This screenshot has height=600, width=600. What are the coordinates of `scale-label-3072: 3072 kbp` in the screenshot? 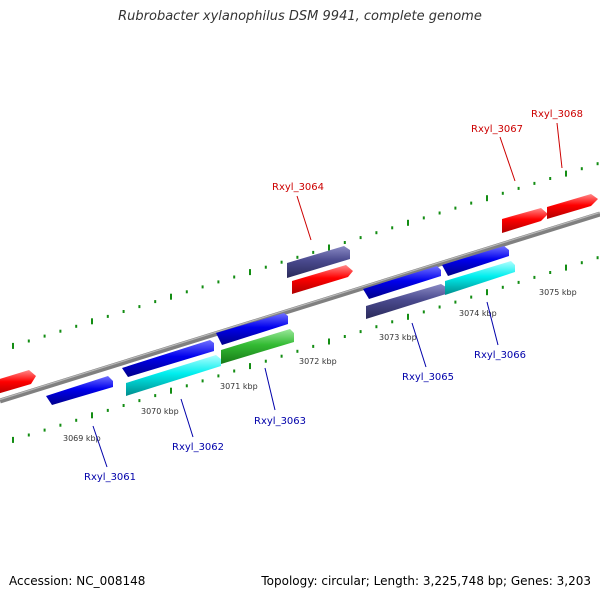 It's located at (318, 361).